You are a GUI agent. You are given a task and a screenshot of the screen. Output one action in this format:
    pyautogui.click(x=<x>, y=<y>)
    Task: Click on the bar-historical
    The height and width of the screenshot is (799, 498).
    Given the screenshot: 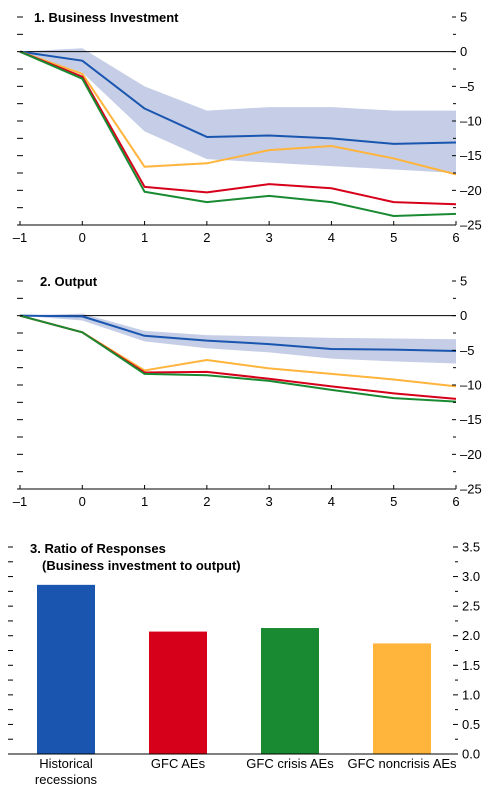 What is the action you would take?
    pyautogui.click(x=66, y=669)
    